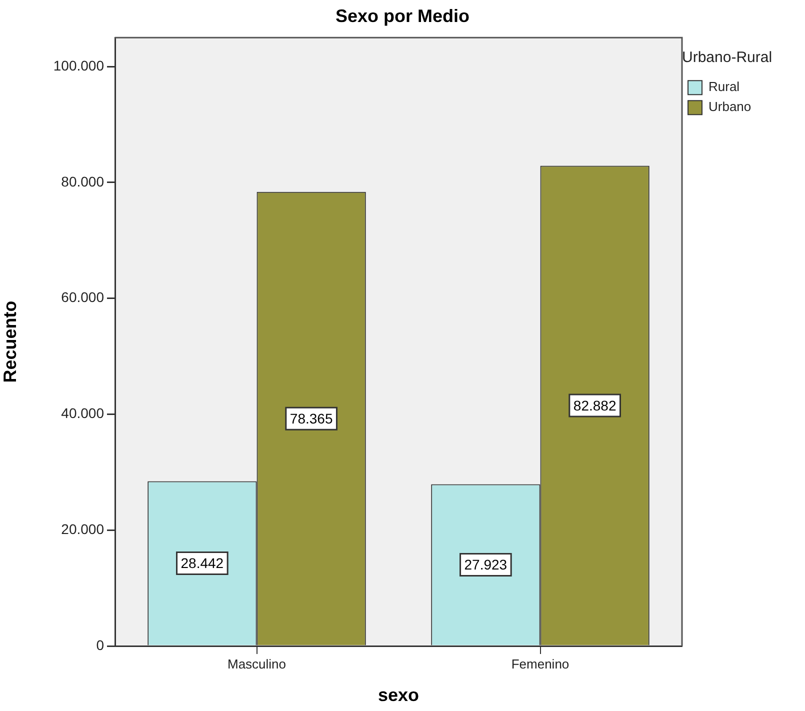 This screenshot has width=805, height=711. What do you see at coordinates (202, 563) in the screenshot?
I see `data-label: 28.442` at bounding box center [202, 563].